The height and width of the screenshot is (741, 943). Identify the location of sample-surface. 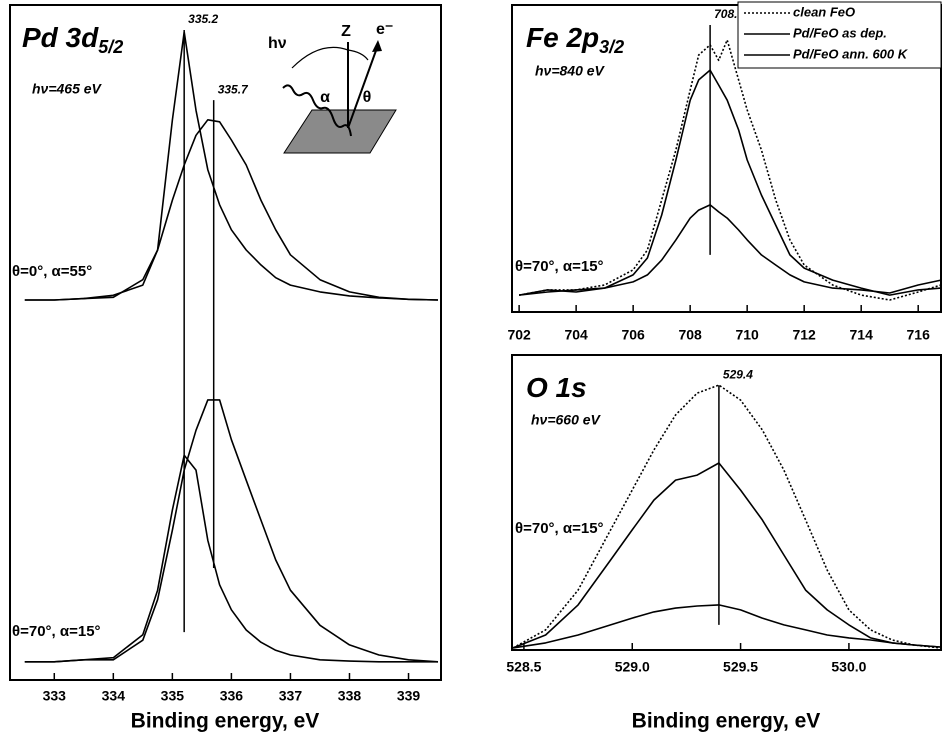
(340, 131).